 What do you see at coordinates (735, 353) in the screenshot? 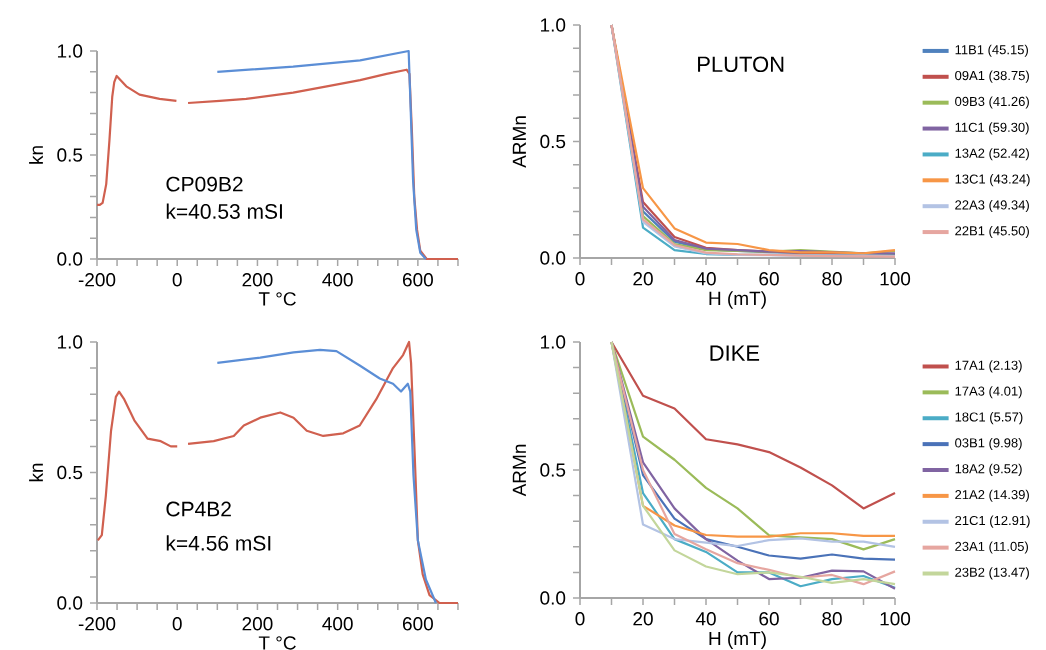
I see `chart-title: DIKE` at bounding box center [735, 353].